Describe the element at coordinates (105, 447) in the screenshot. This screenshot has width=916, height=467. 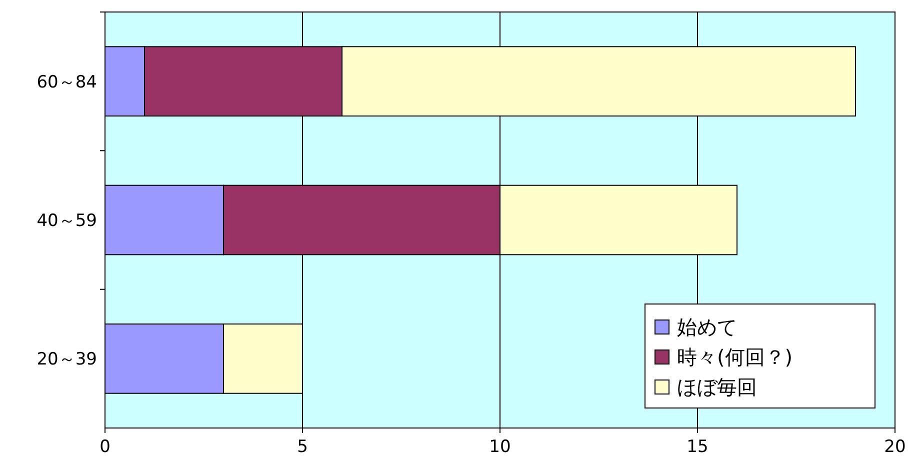
I see `x-tick-label: 0` at that location.